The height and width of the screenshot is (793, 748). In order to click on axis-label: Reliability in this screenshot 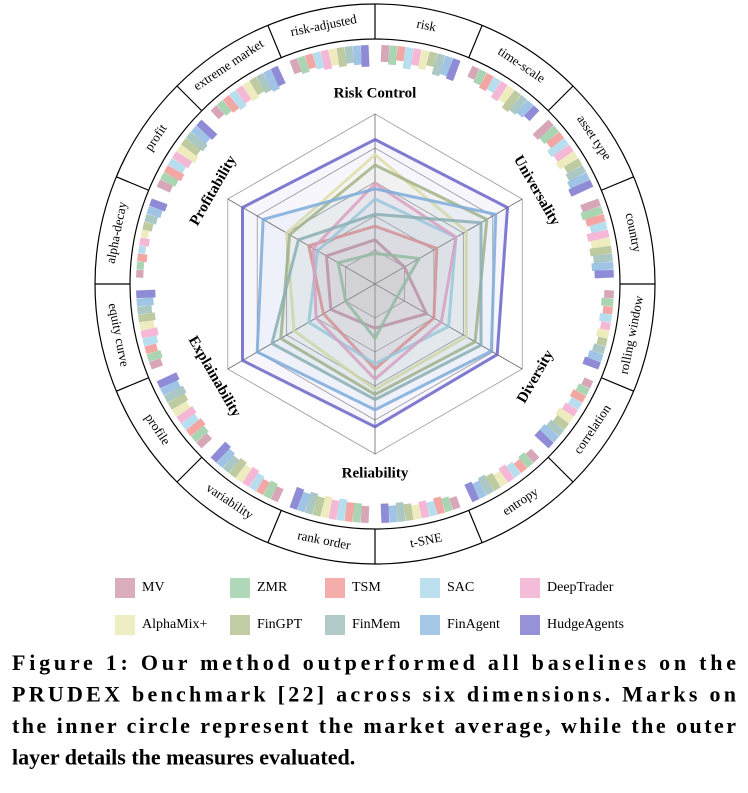, I will do `click(375, 473)`.